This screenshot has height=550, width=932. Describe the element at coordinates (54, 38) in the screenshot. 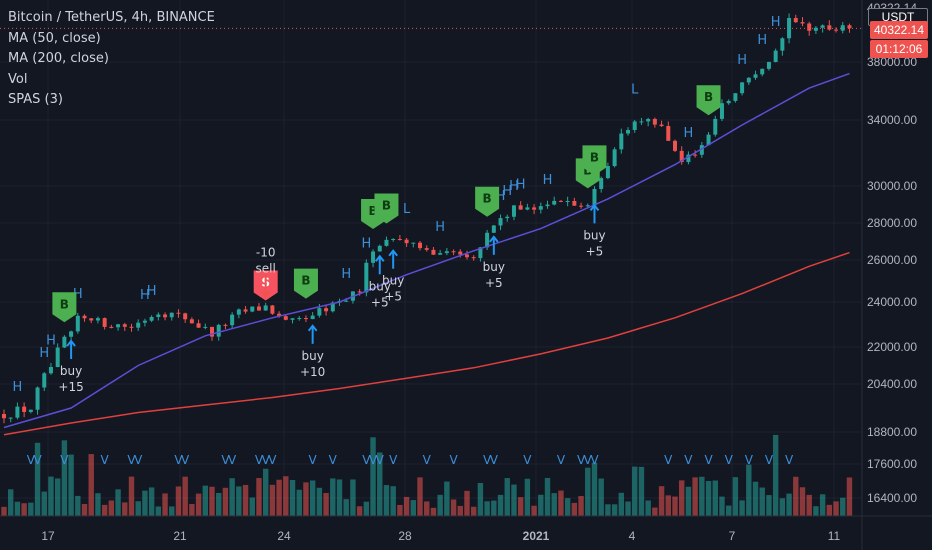

I see `legend-ma50: MA (50, close)` at that location.